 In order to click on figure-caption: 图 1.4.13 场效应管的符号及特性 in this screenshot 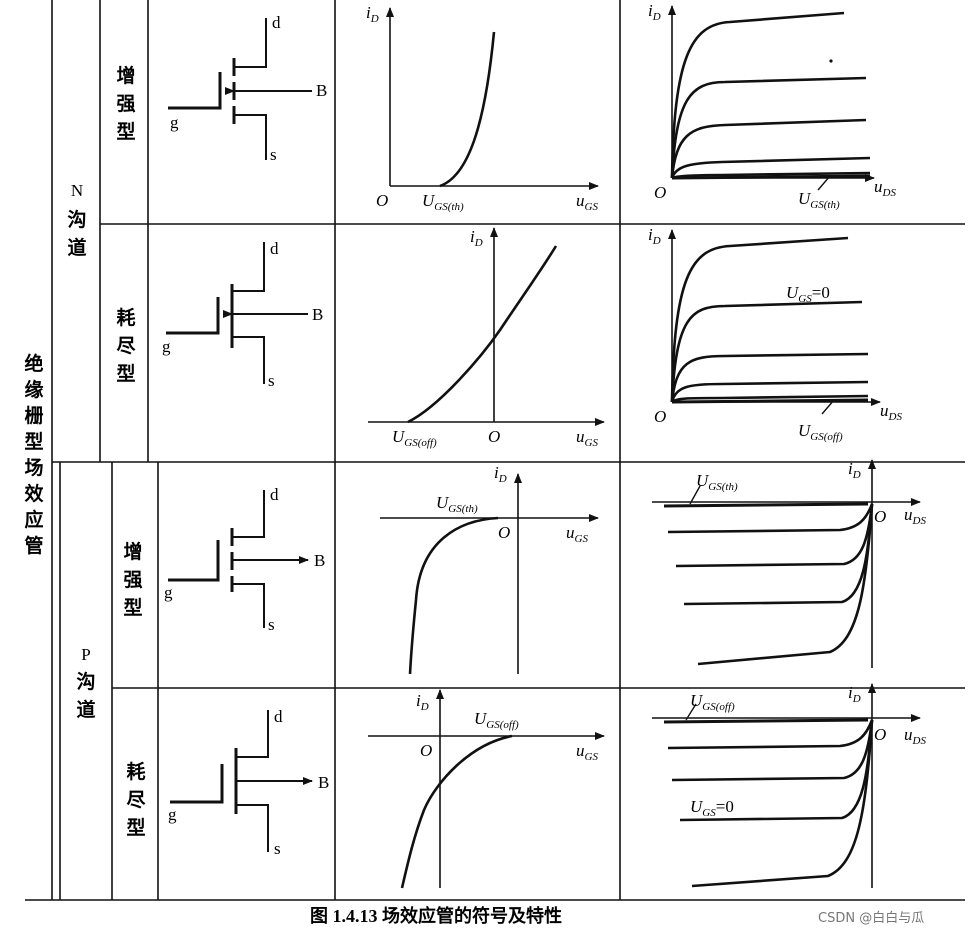, I will do `click(436, 915)`.